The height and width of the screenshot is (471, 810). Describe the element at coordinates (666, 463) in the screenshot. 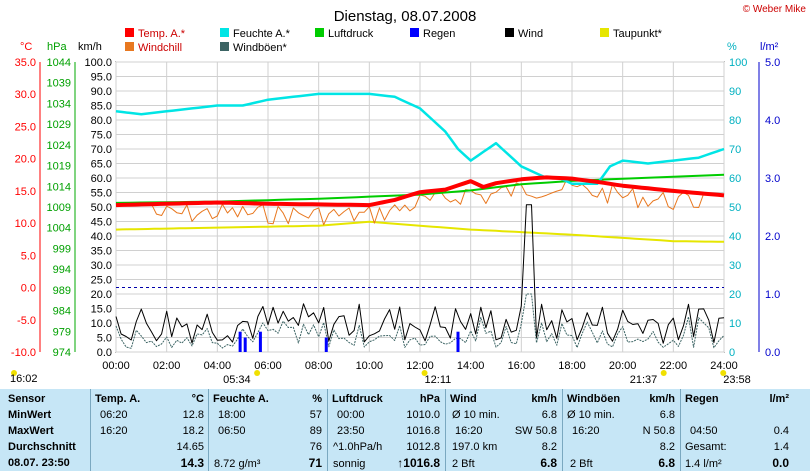

I see `gust-current: 6.8` at that location.